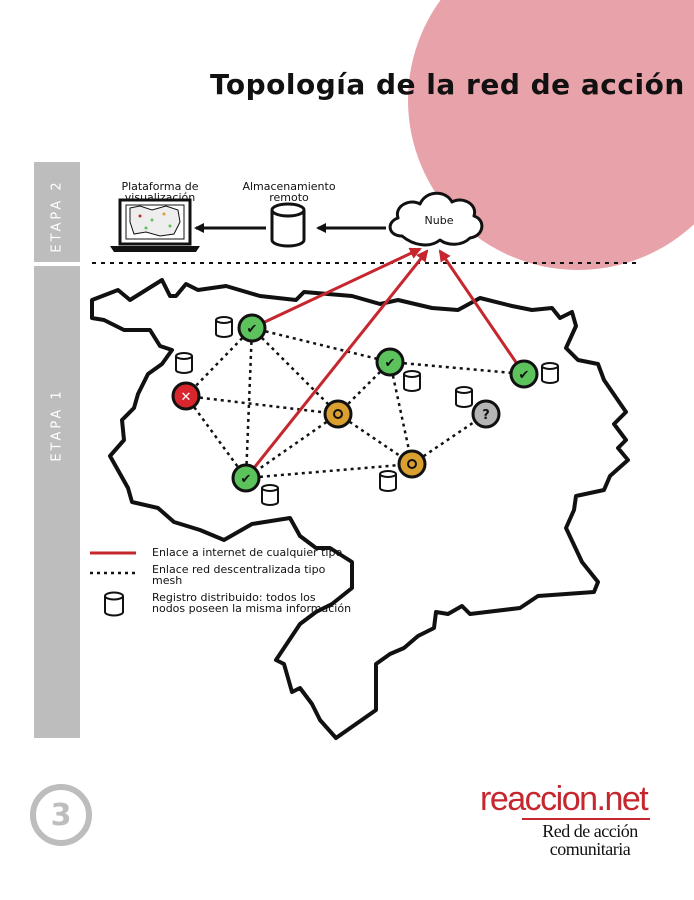 The width and height of the screenshot is (694, 900). What do you see at coordinates (160, 192) in the screenshot?
I see `platform-label: Plataforma de visualización` at bounding box center [160, 192].